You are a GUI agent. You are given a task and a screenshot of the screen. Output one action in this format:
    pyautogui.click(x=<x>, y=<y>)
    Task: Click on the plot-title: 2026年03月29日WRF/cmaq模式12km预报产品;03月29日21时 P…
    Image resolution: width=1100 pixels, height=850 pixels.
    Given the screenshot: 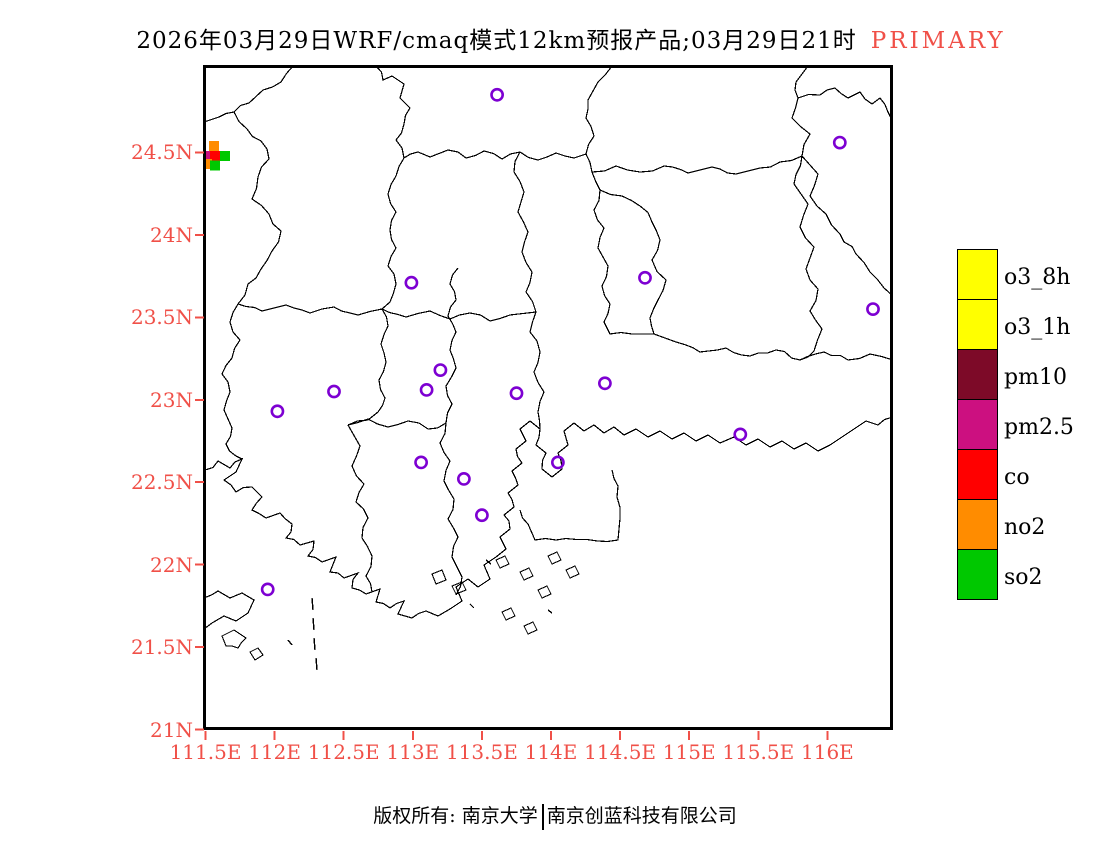 What is the action you would take?
    pyautogui.click(x=550, y=38)
    